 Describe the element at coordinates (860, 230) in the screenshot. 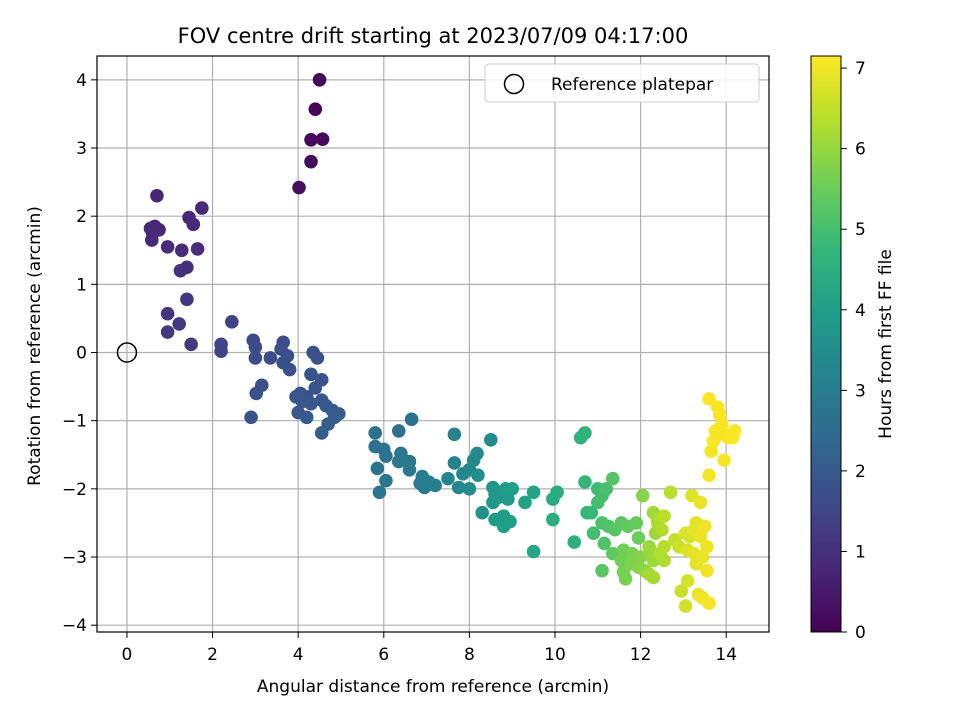

I see `colorbar-tick-label: 5` at that location.